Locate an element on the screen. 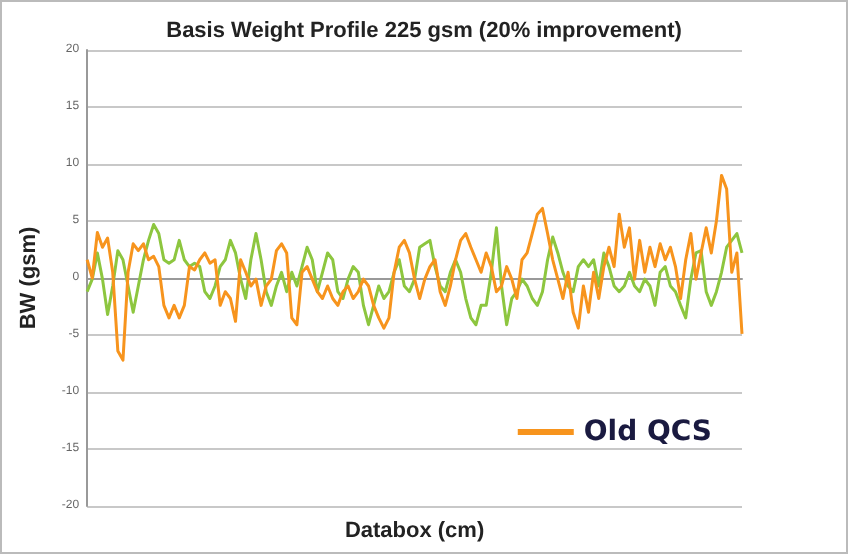 This screenshot has height=554, width=848. line-series is located at coordinates (414, 274).